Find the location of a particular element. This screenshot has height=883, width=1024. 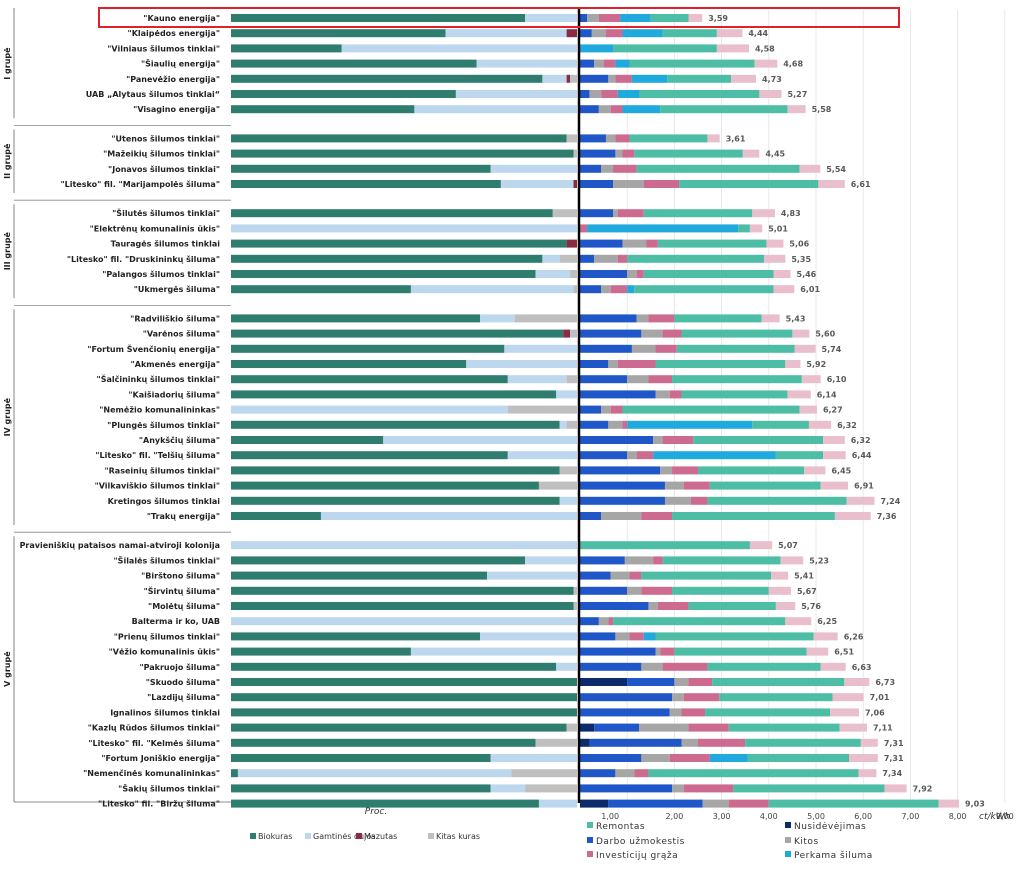

total-value-label: 7,34 is located at coordinates (892, 773).